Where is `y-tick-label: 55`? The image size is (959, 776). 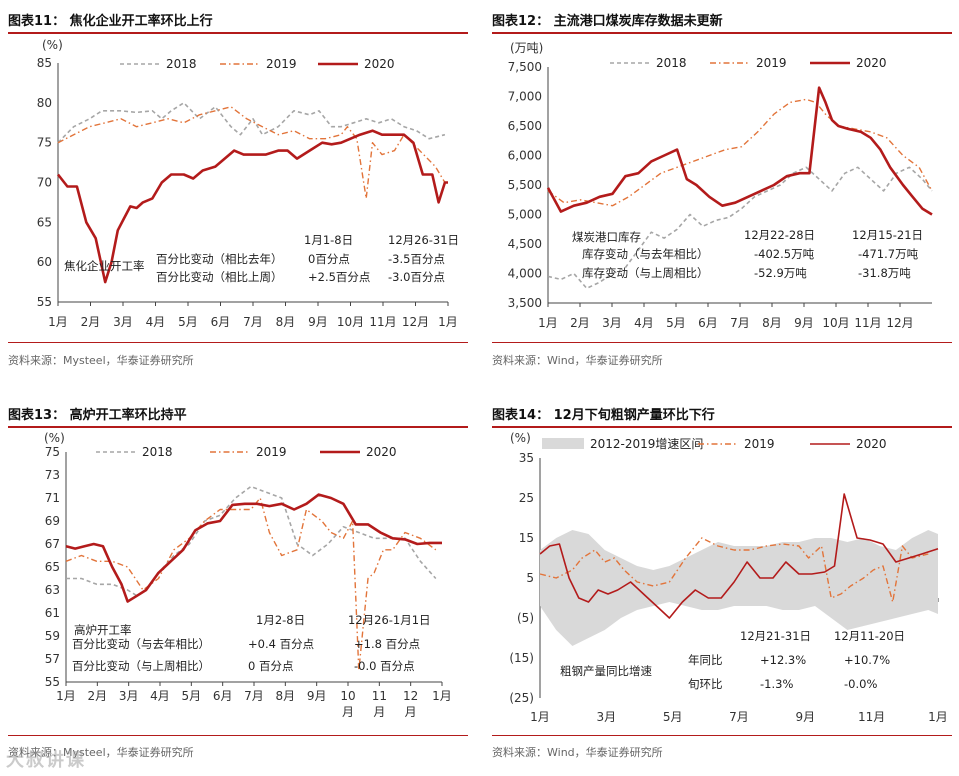
y-tick-label: 55 is located at coordinates (52, 682).